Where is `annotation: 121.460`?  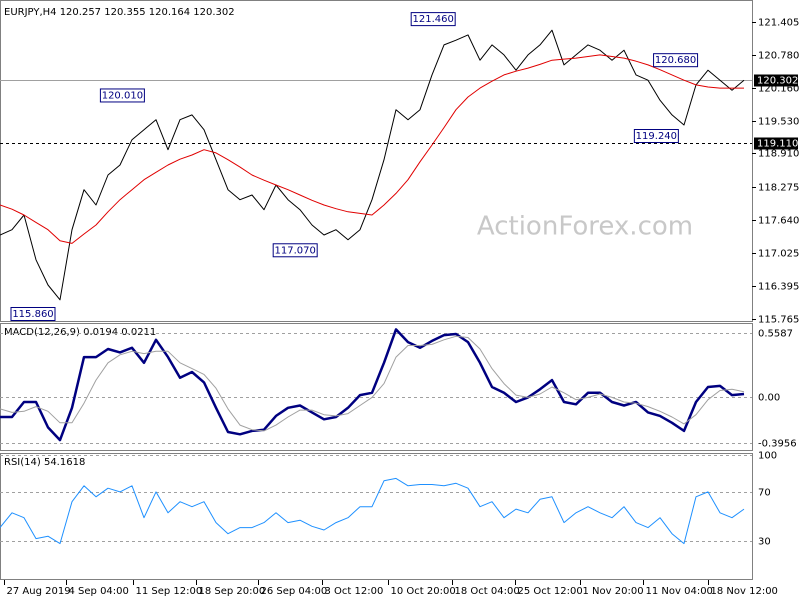 annotation: 121.460 is located at coordinates (433, 19).